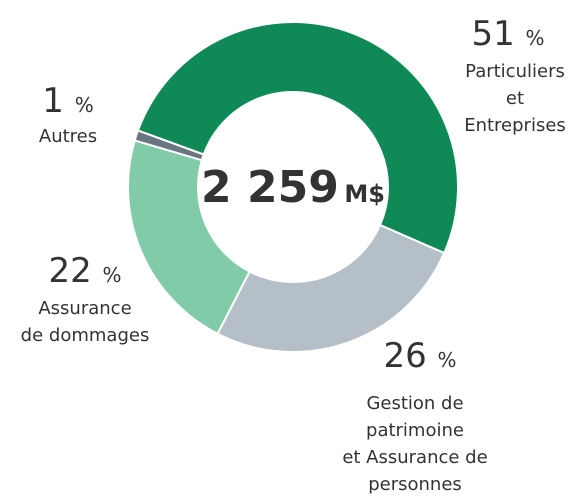  I want to click on value-label: 26 %, so click(419, 358).